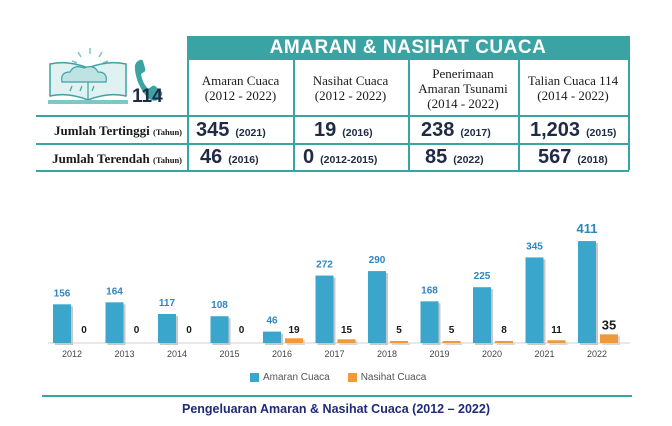 The width and height of the screenshot is (672, 426). Describe the element at coordinates (334, 354) in the screenshot. I see `x-tick-label-2017: 2017` at that location.